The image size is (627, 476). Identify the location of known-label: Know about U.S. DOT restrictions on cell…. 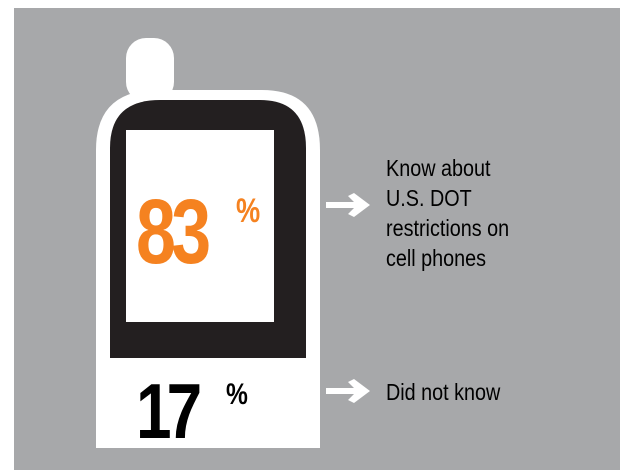
(463, 213).